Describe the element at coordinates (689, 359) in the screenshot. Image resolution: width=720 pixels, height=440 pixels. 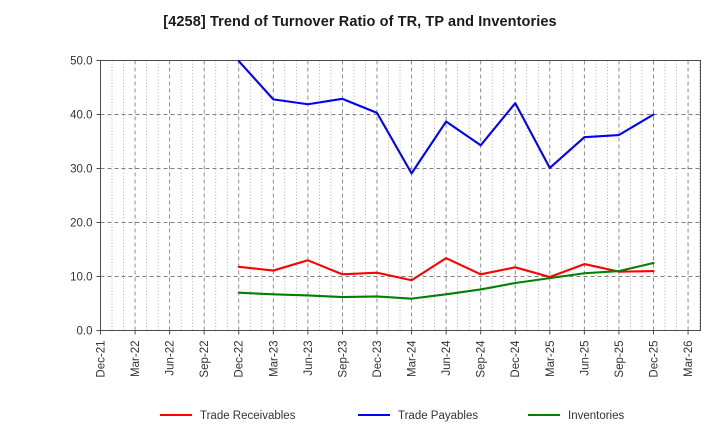
I see `x-axis-tick-label: Mar-26` at that location.